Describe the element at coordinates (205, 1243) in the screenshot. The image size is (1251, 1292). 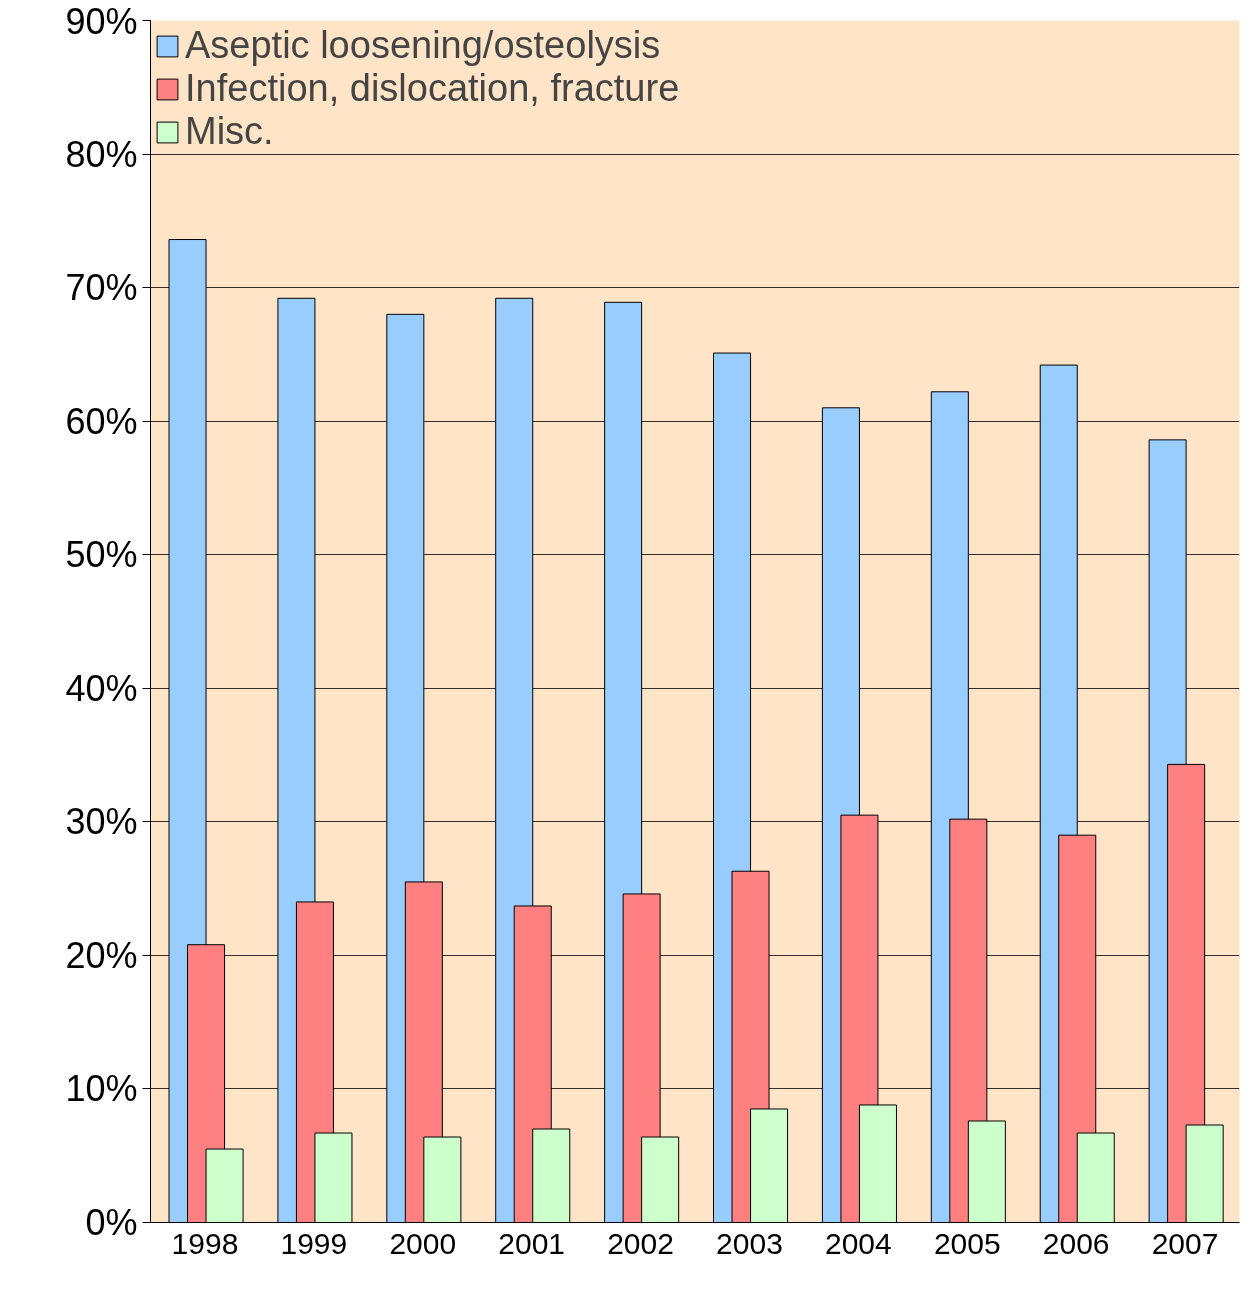
I see `x-tick-label: 1998` at that location.